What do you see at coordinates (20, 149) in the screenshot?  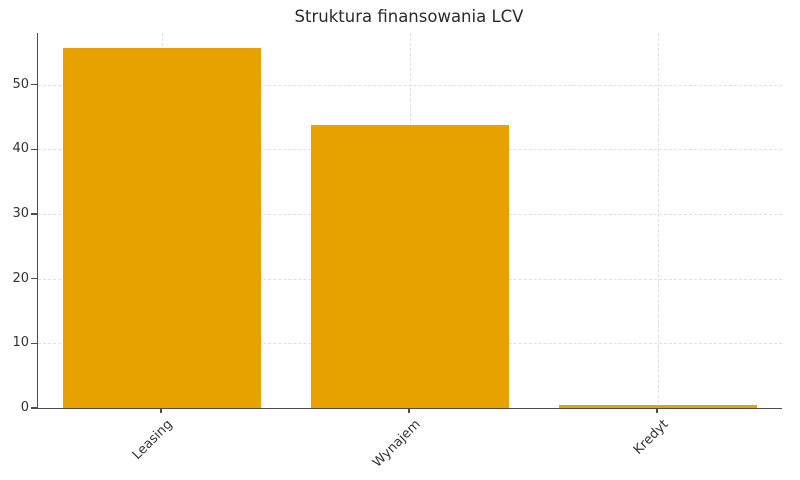 I see `y-tick-label-40: 40` at bounding box center [20, 149].